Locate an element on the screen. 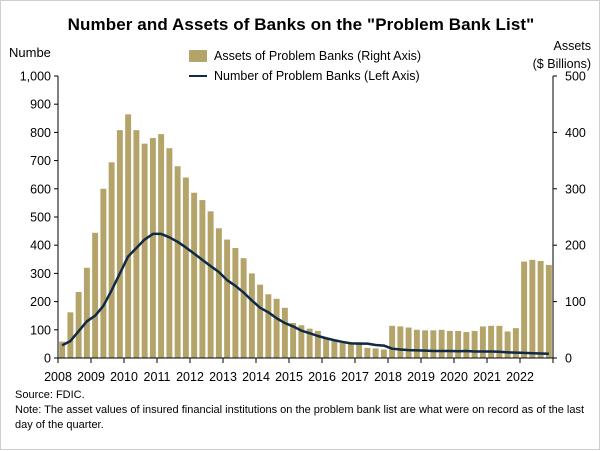 The width and height of the screenshot is (600, 451). x-tick-label: 2015 is located at coordinates (289, 377).